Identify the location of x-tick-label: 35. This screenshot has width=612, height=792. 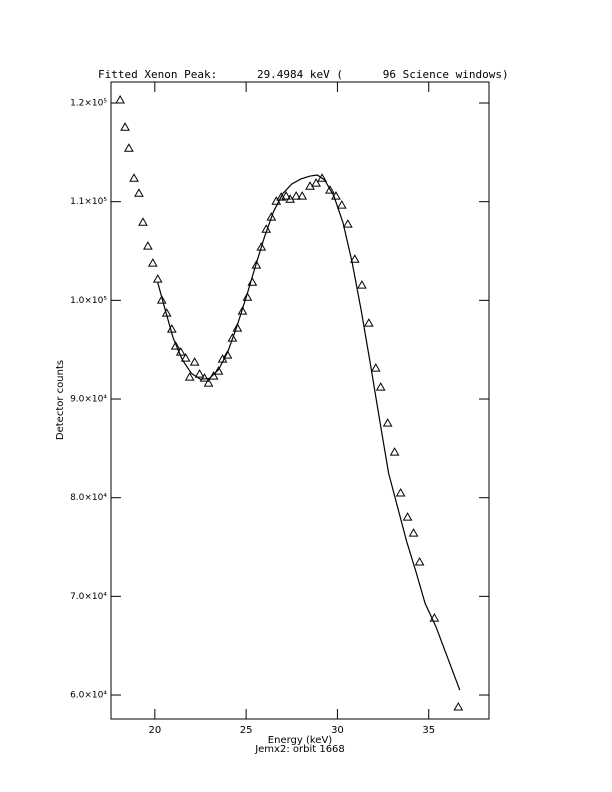
(428, 730).